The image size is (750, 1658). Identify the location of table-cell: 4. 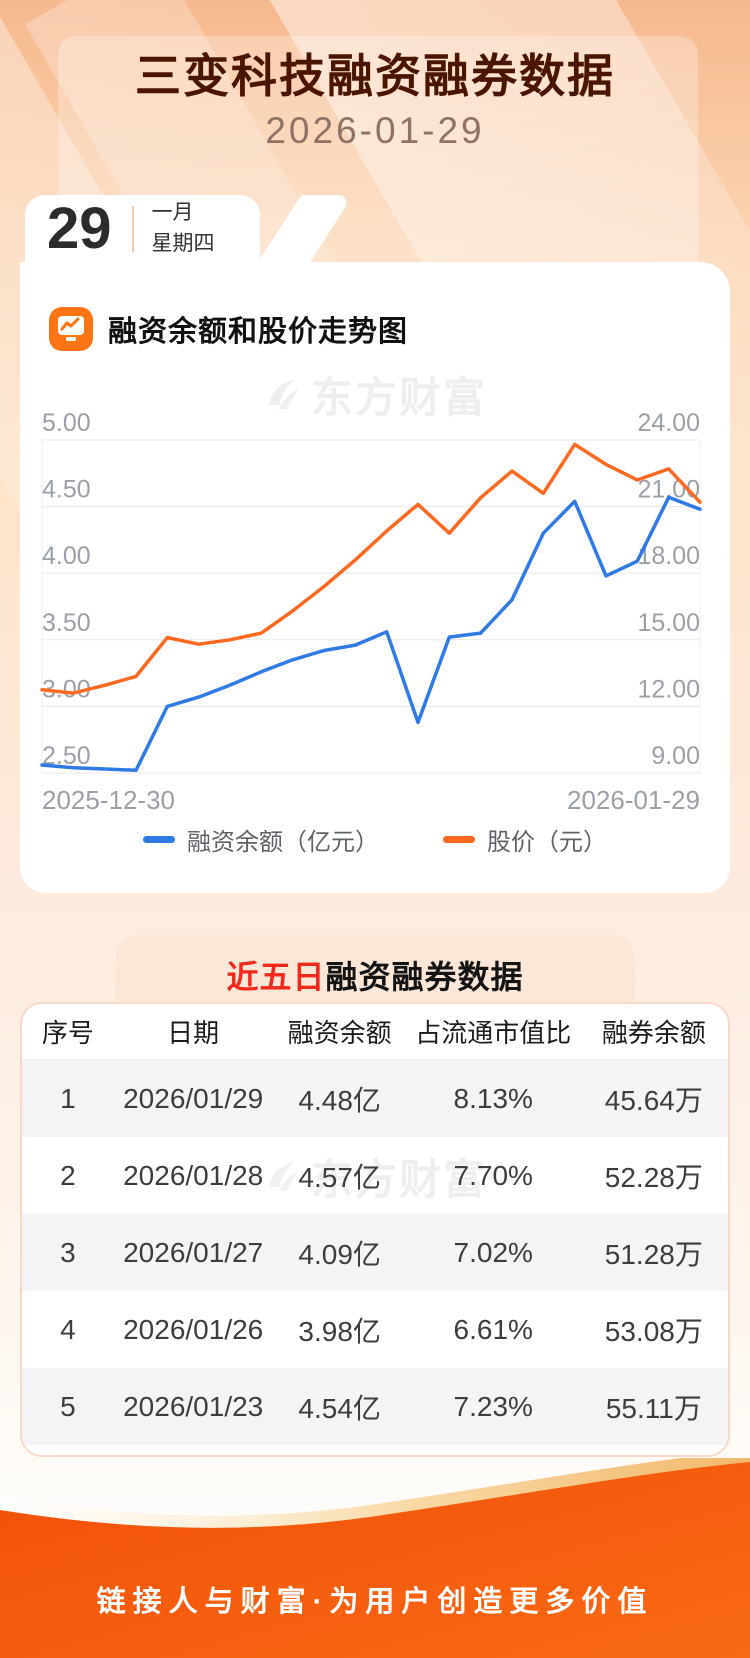
(68, 1329).